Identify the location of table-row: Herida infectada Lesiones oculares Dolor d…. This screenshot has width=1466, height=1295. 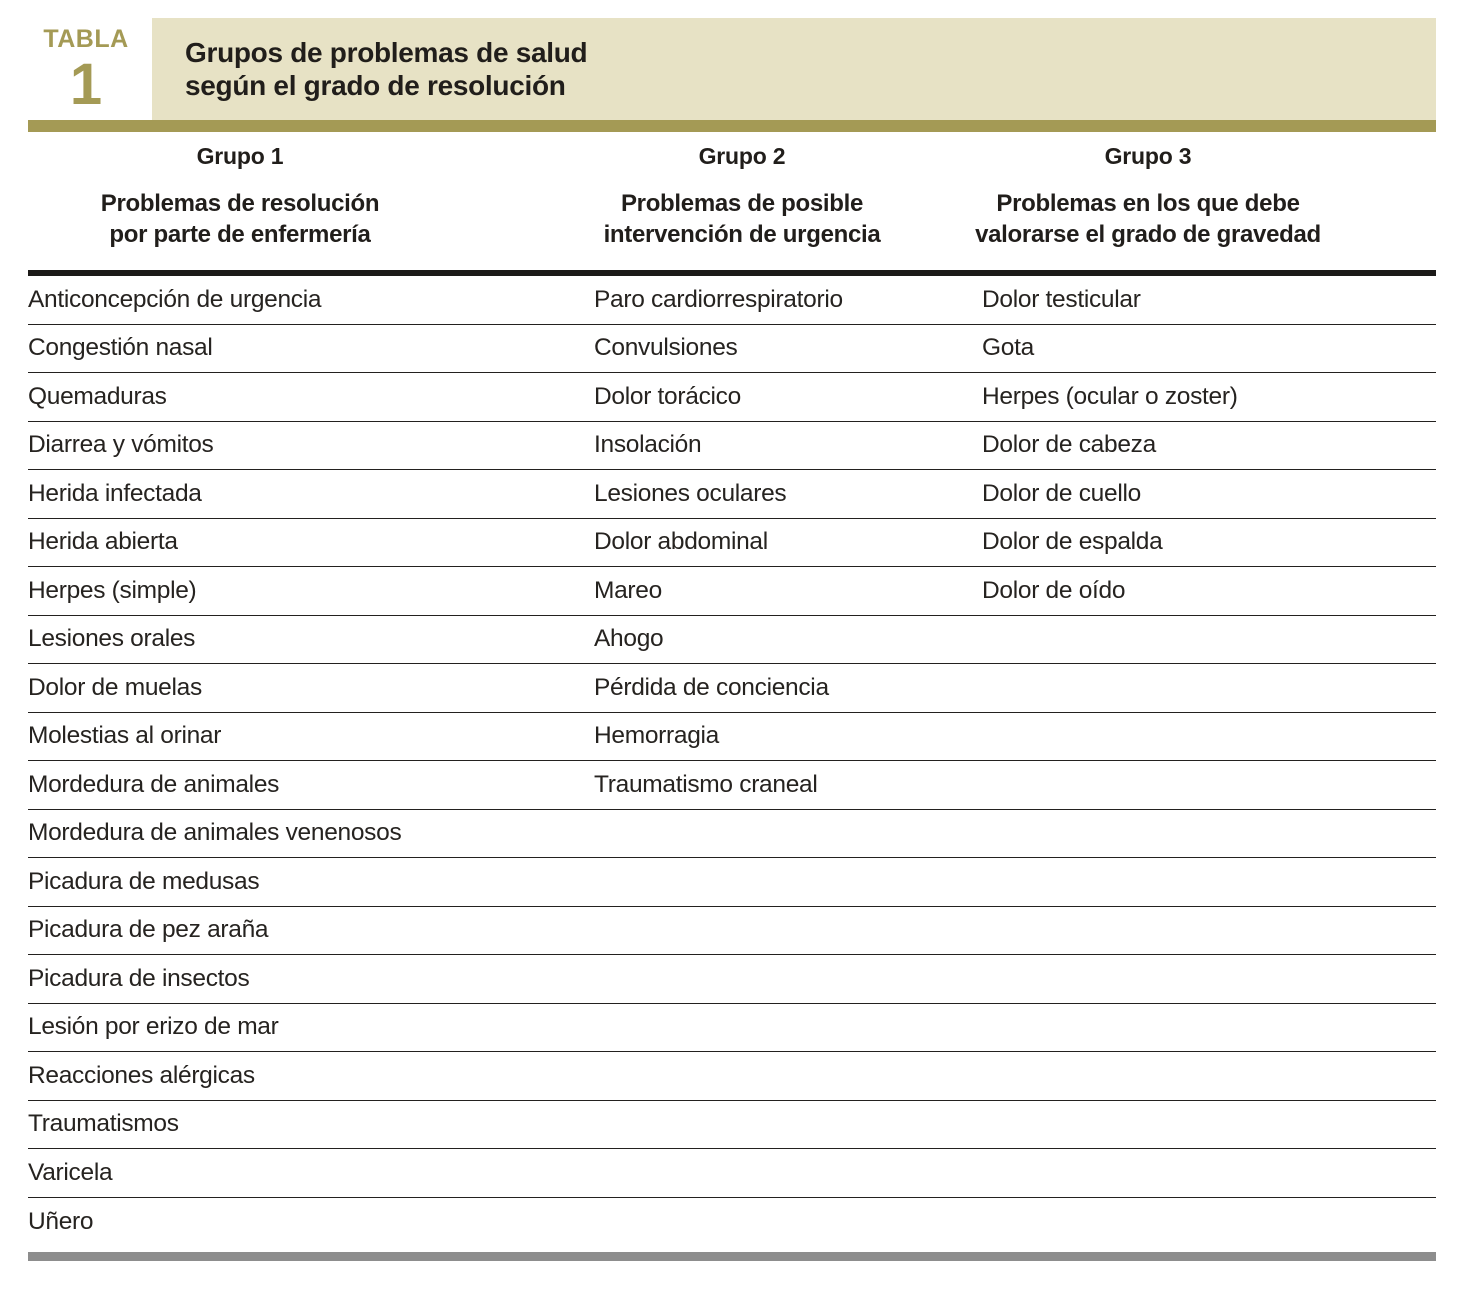
(732, 494).